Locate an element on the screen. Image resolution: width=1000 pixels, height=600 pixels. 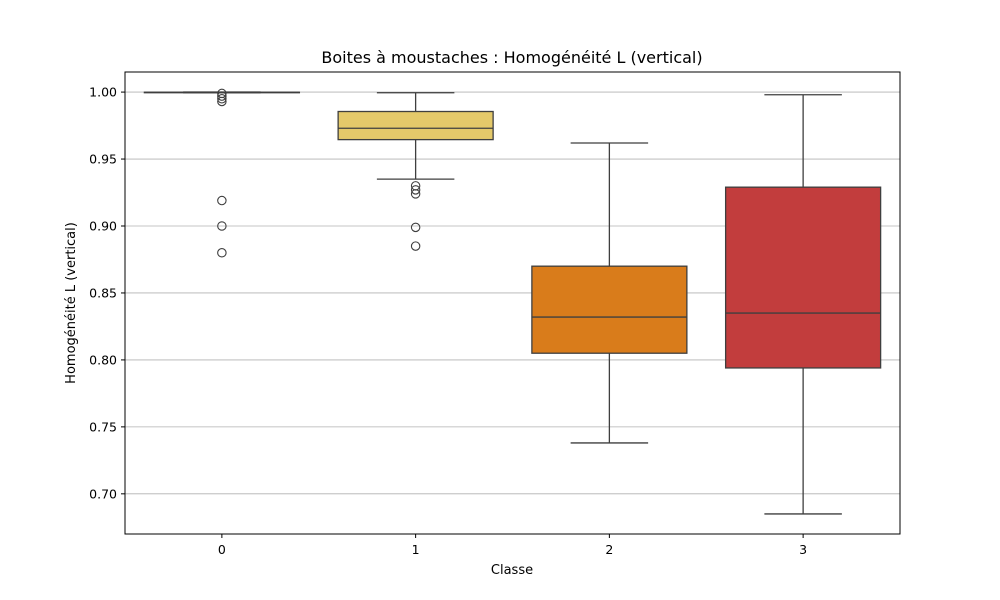
y-tick-label: 1.00 is located at coordinates (103, 92).